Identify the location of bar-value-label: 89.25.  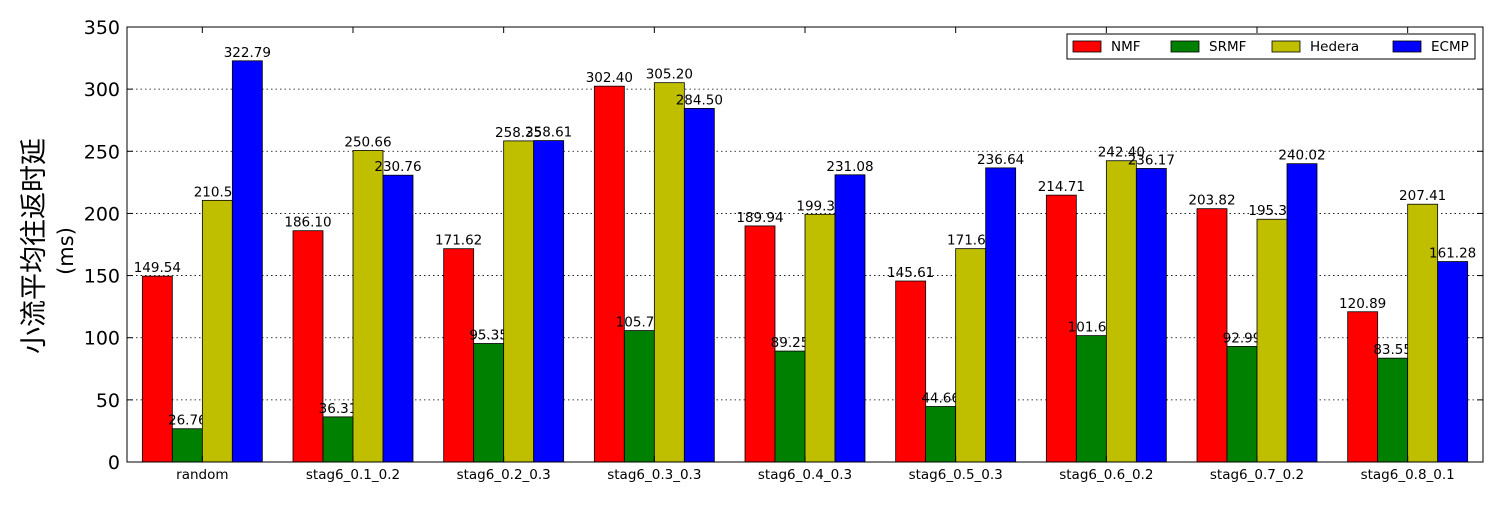
(790, 343).